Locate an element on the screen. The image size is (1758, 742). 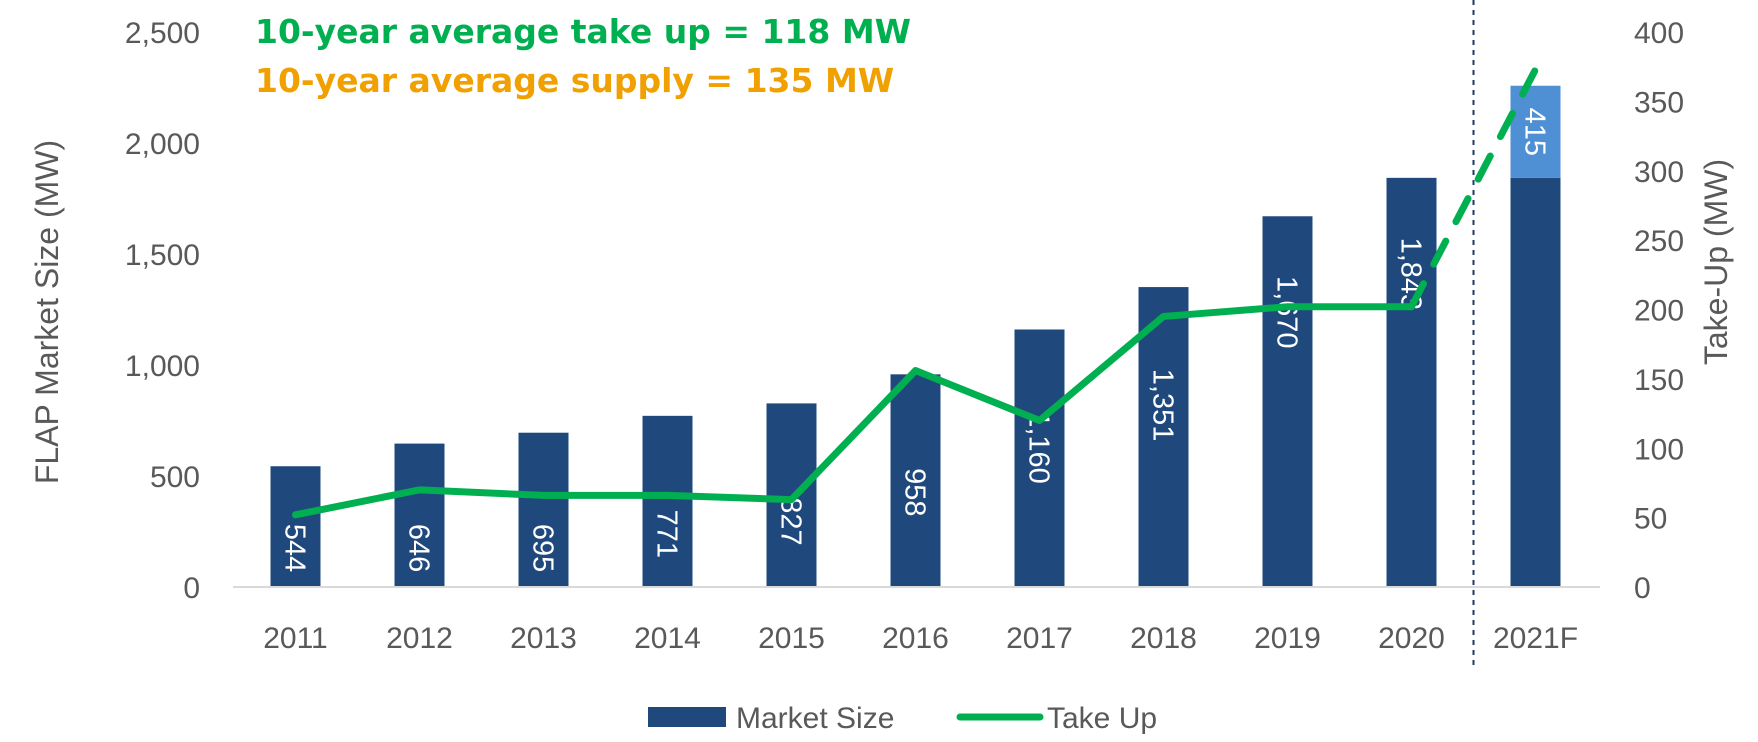
left-axis-tick-label: 1,500 is located at coordinates (162, 255).